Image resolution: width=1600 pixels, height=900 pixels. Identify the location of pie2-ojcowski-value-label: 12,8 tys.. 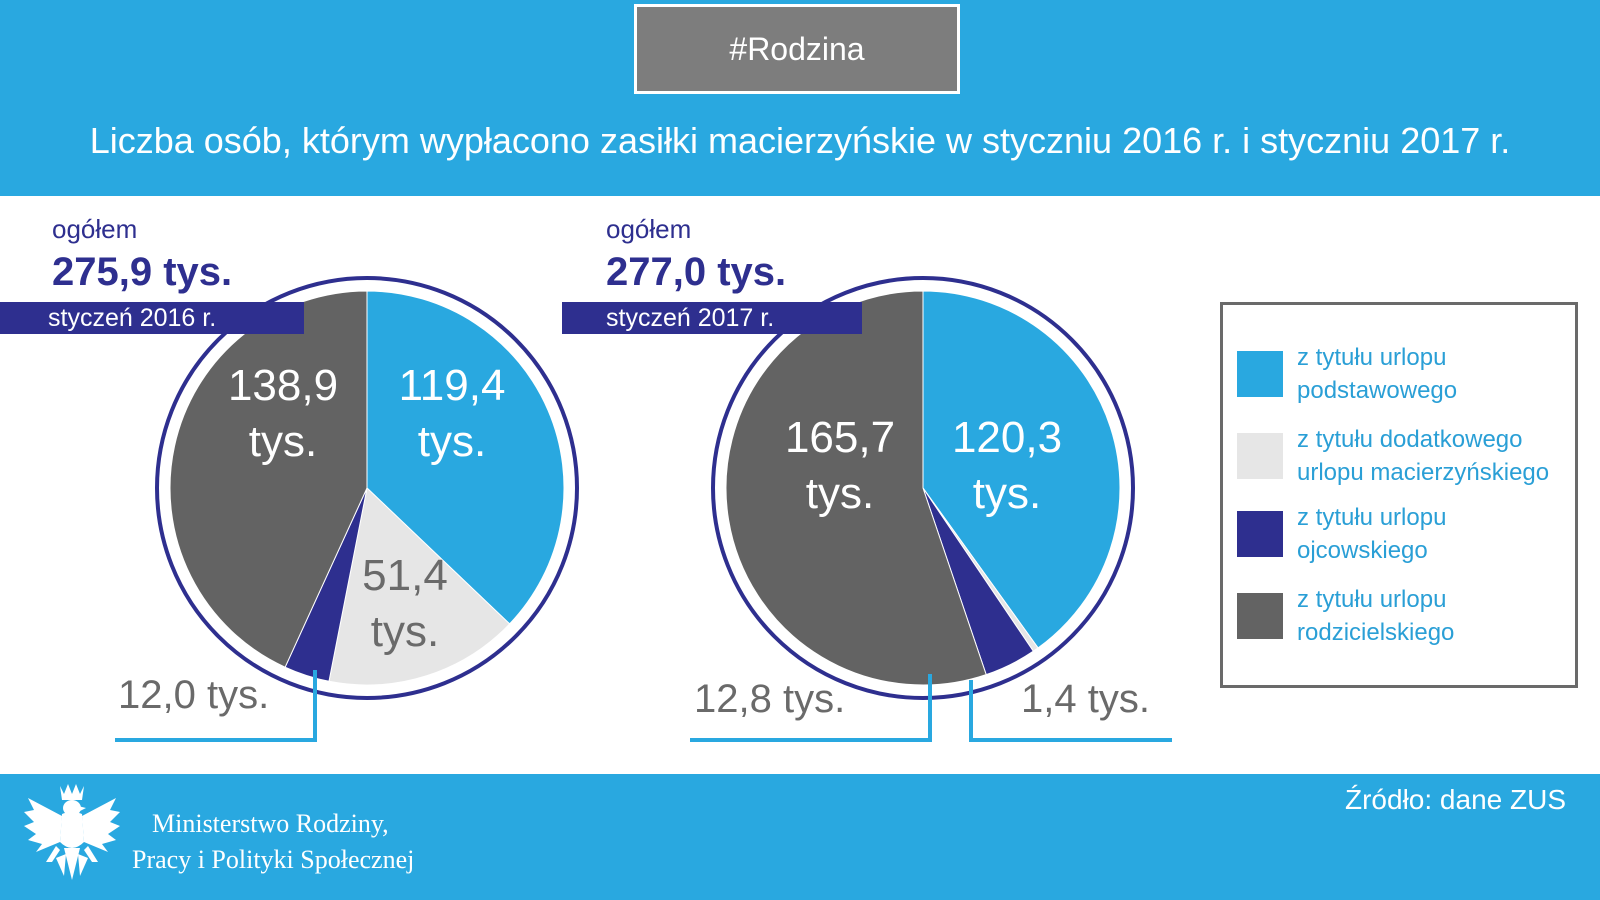
(769, 699).